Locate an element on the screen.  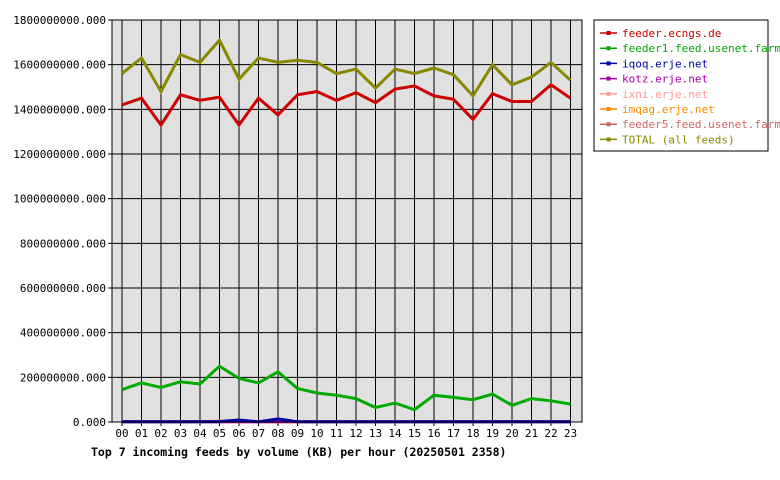
x-tick-label: 02 is located at coordinates (160, 433).